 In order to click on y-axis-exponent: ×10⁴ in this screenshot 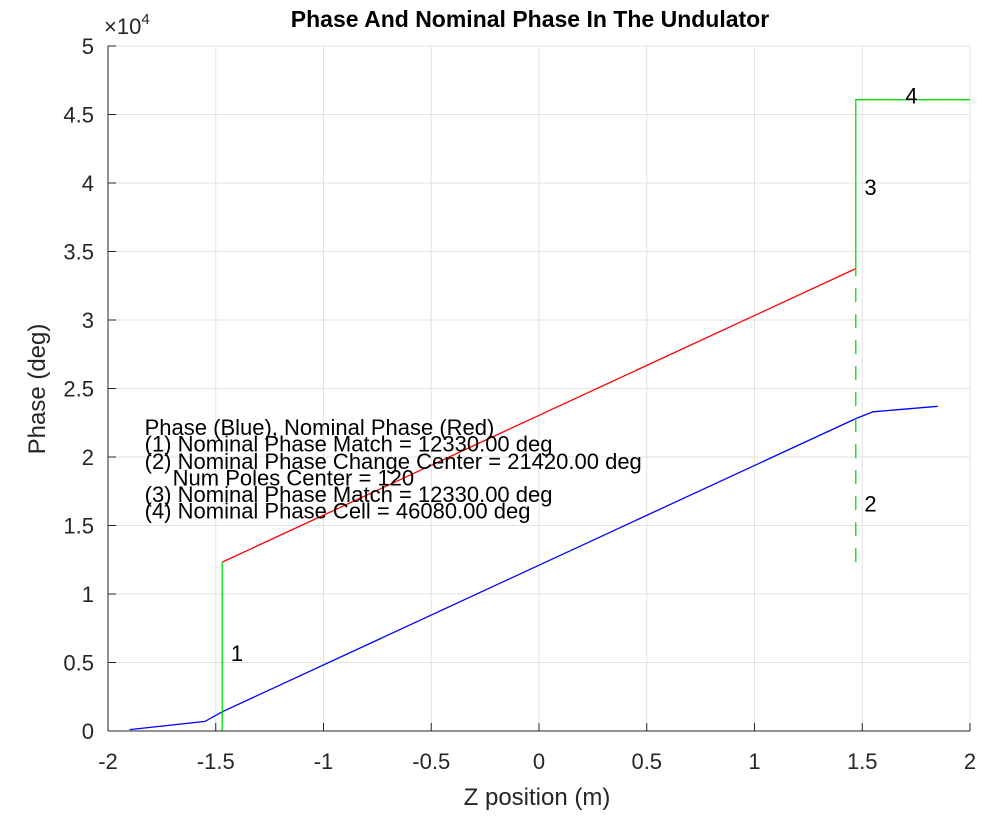, I will do `click(127, 25)`.